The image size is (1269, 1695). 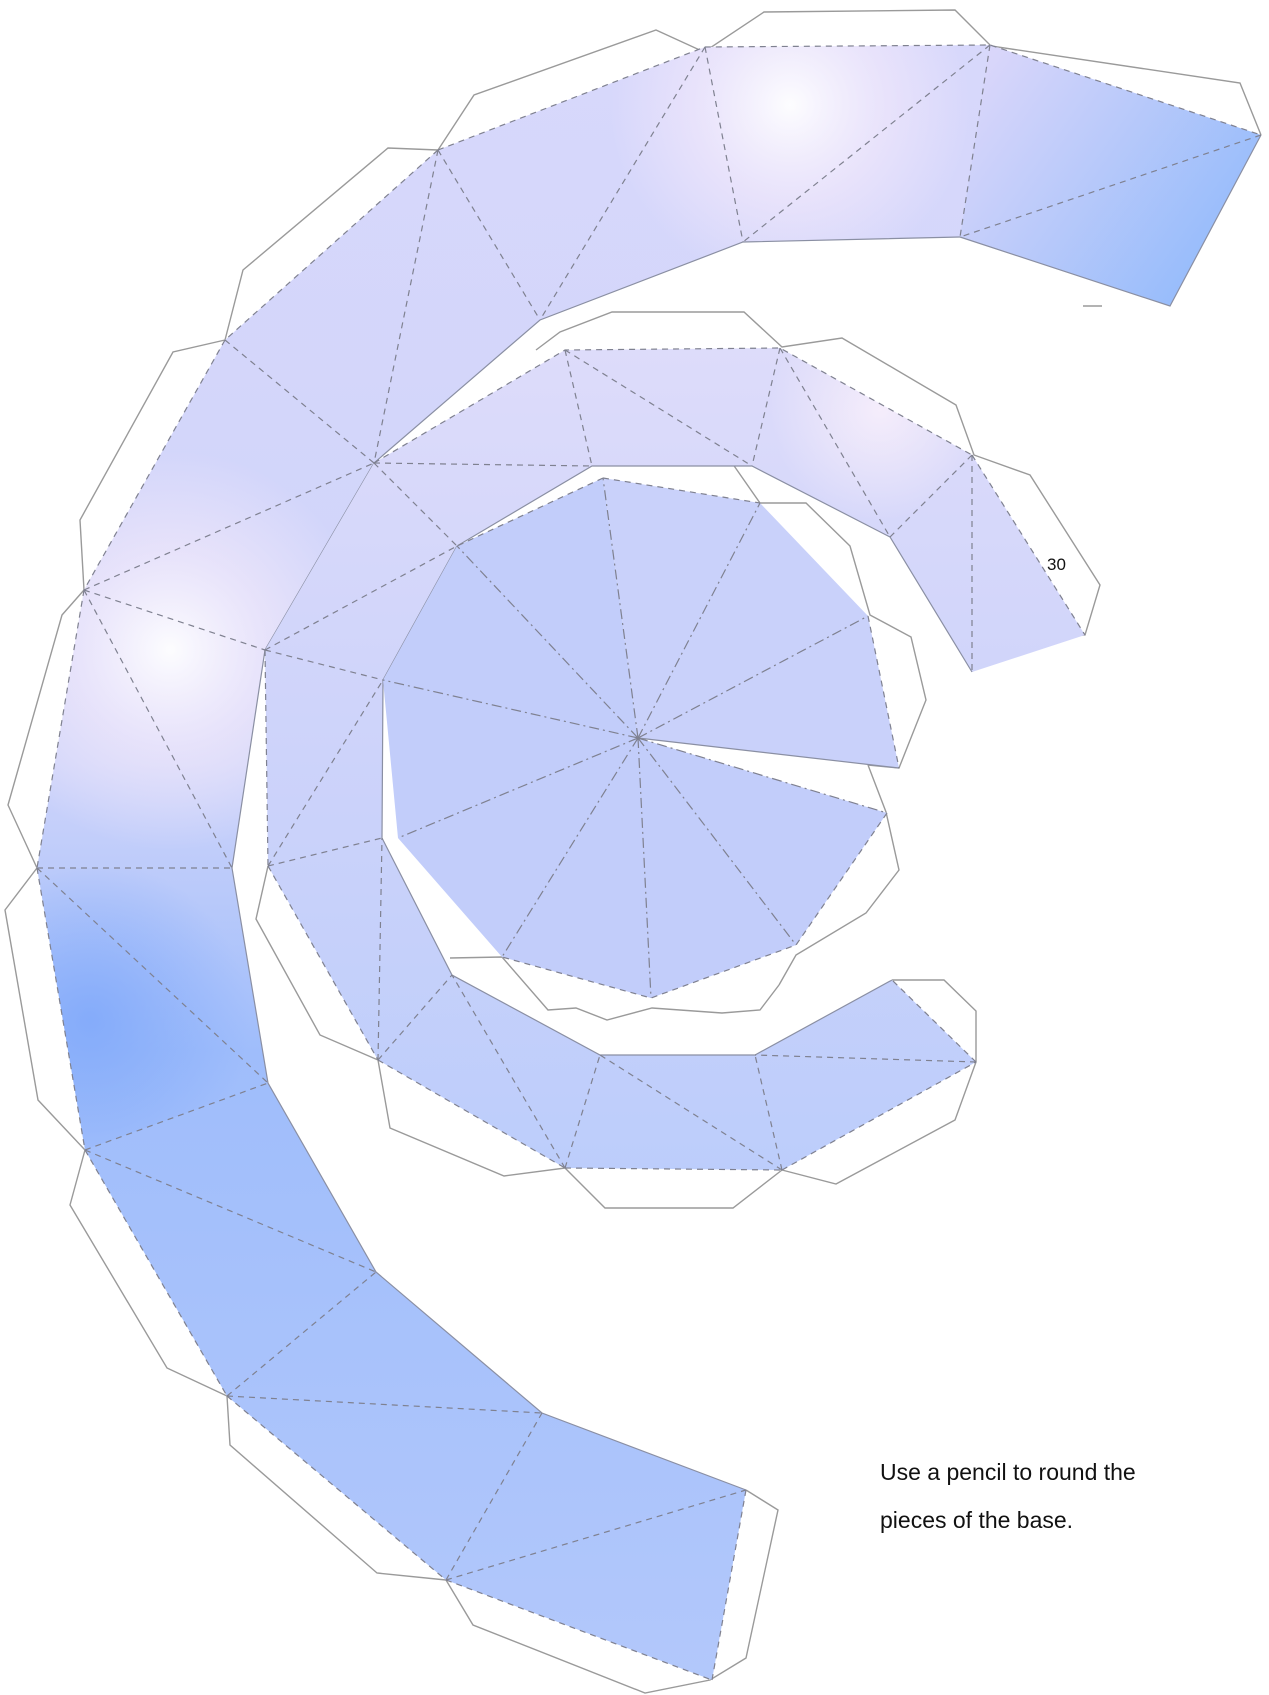 I want to click on base-polygon, so click(x=641, y=738).